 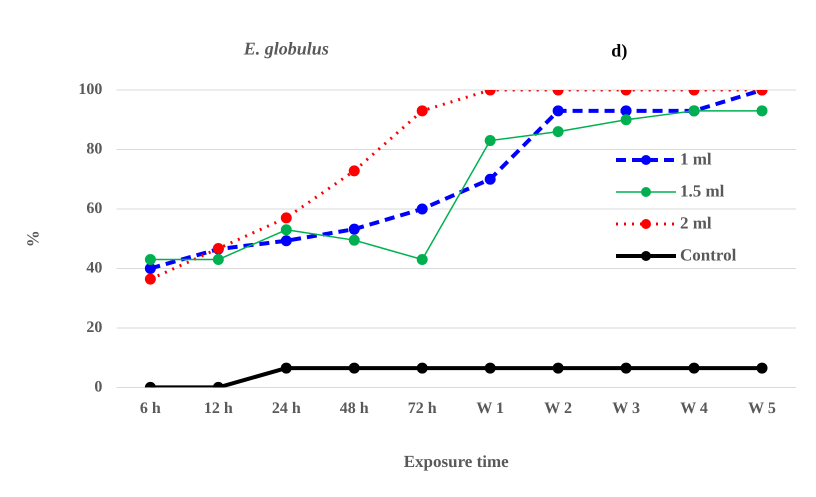 What do you see at coordinates (150, 409) in the screenshot?
I see `x-tick-label: 6 h` at bounding box center [150, 409].